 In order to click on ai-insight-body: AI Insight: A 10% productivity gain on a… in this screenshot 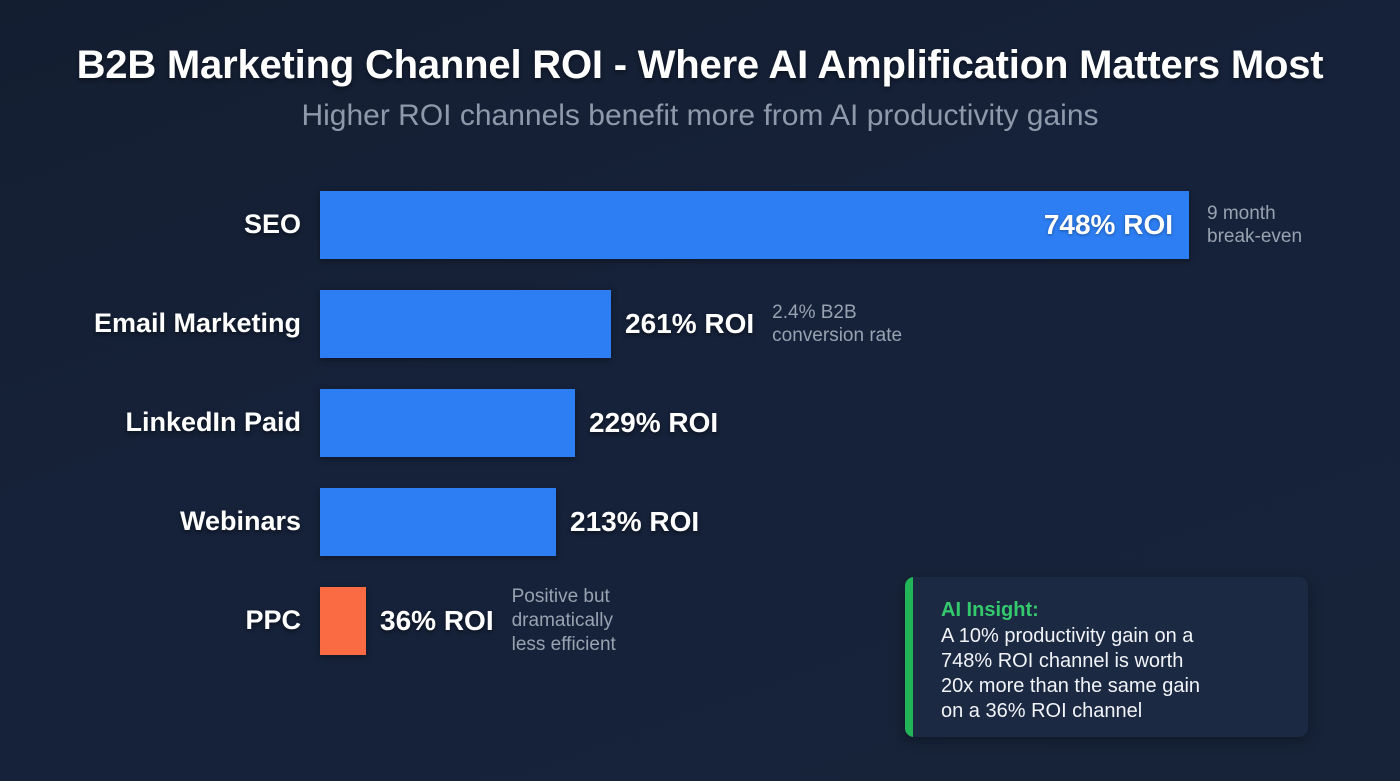, I will do `click(1117, 660)`.